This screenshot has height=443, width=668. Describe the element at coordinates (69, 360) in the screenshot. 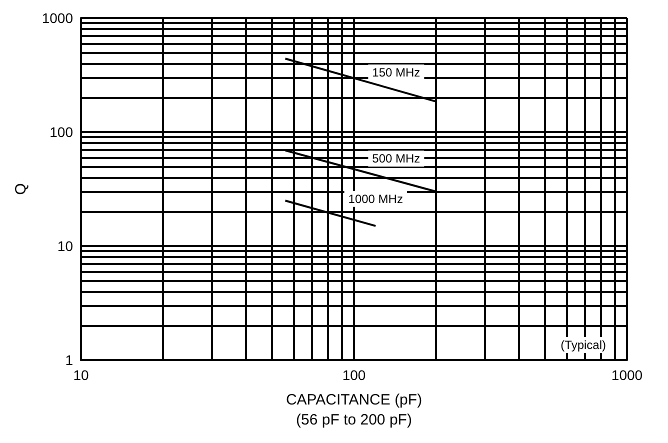

I see `y-tick-label: 1` at that location.